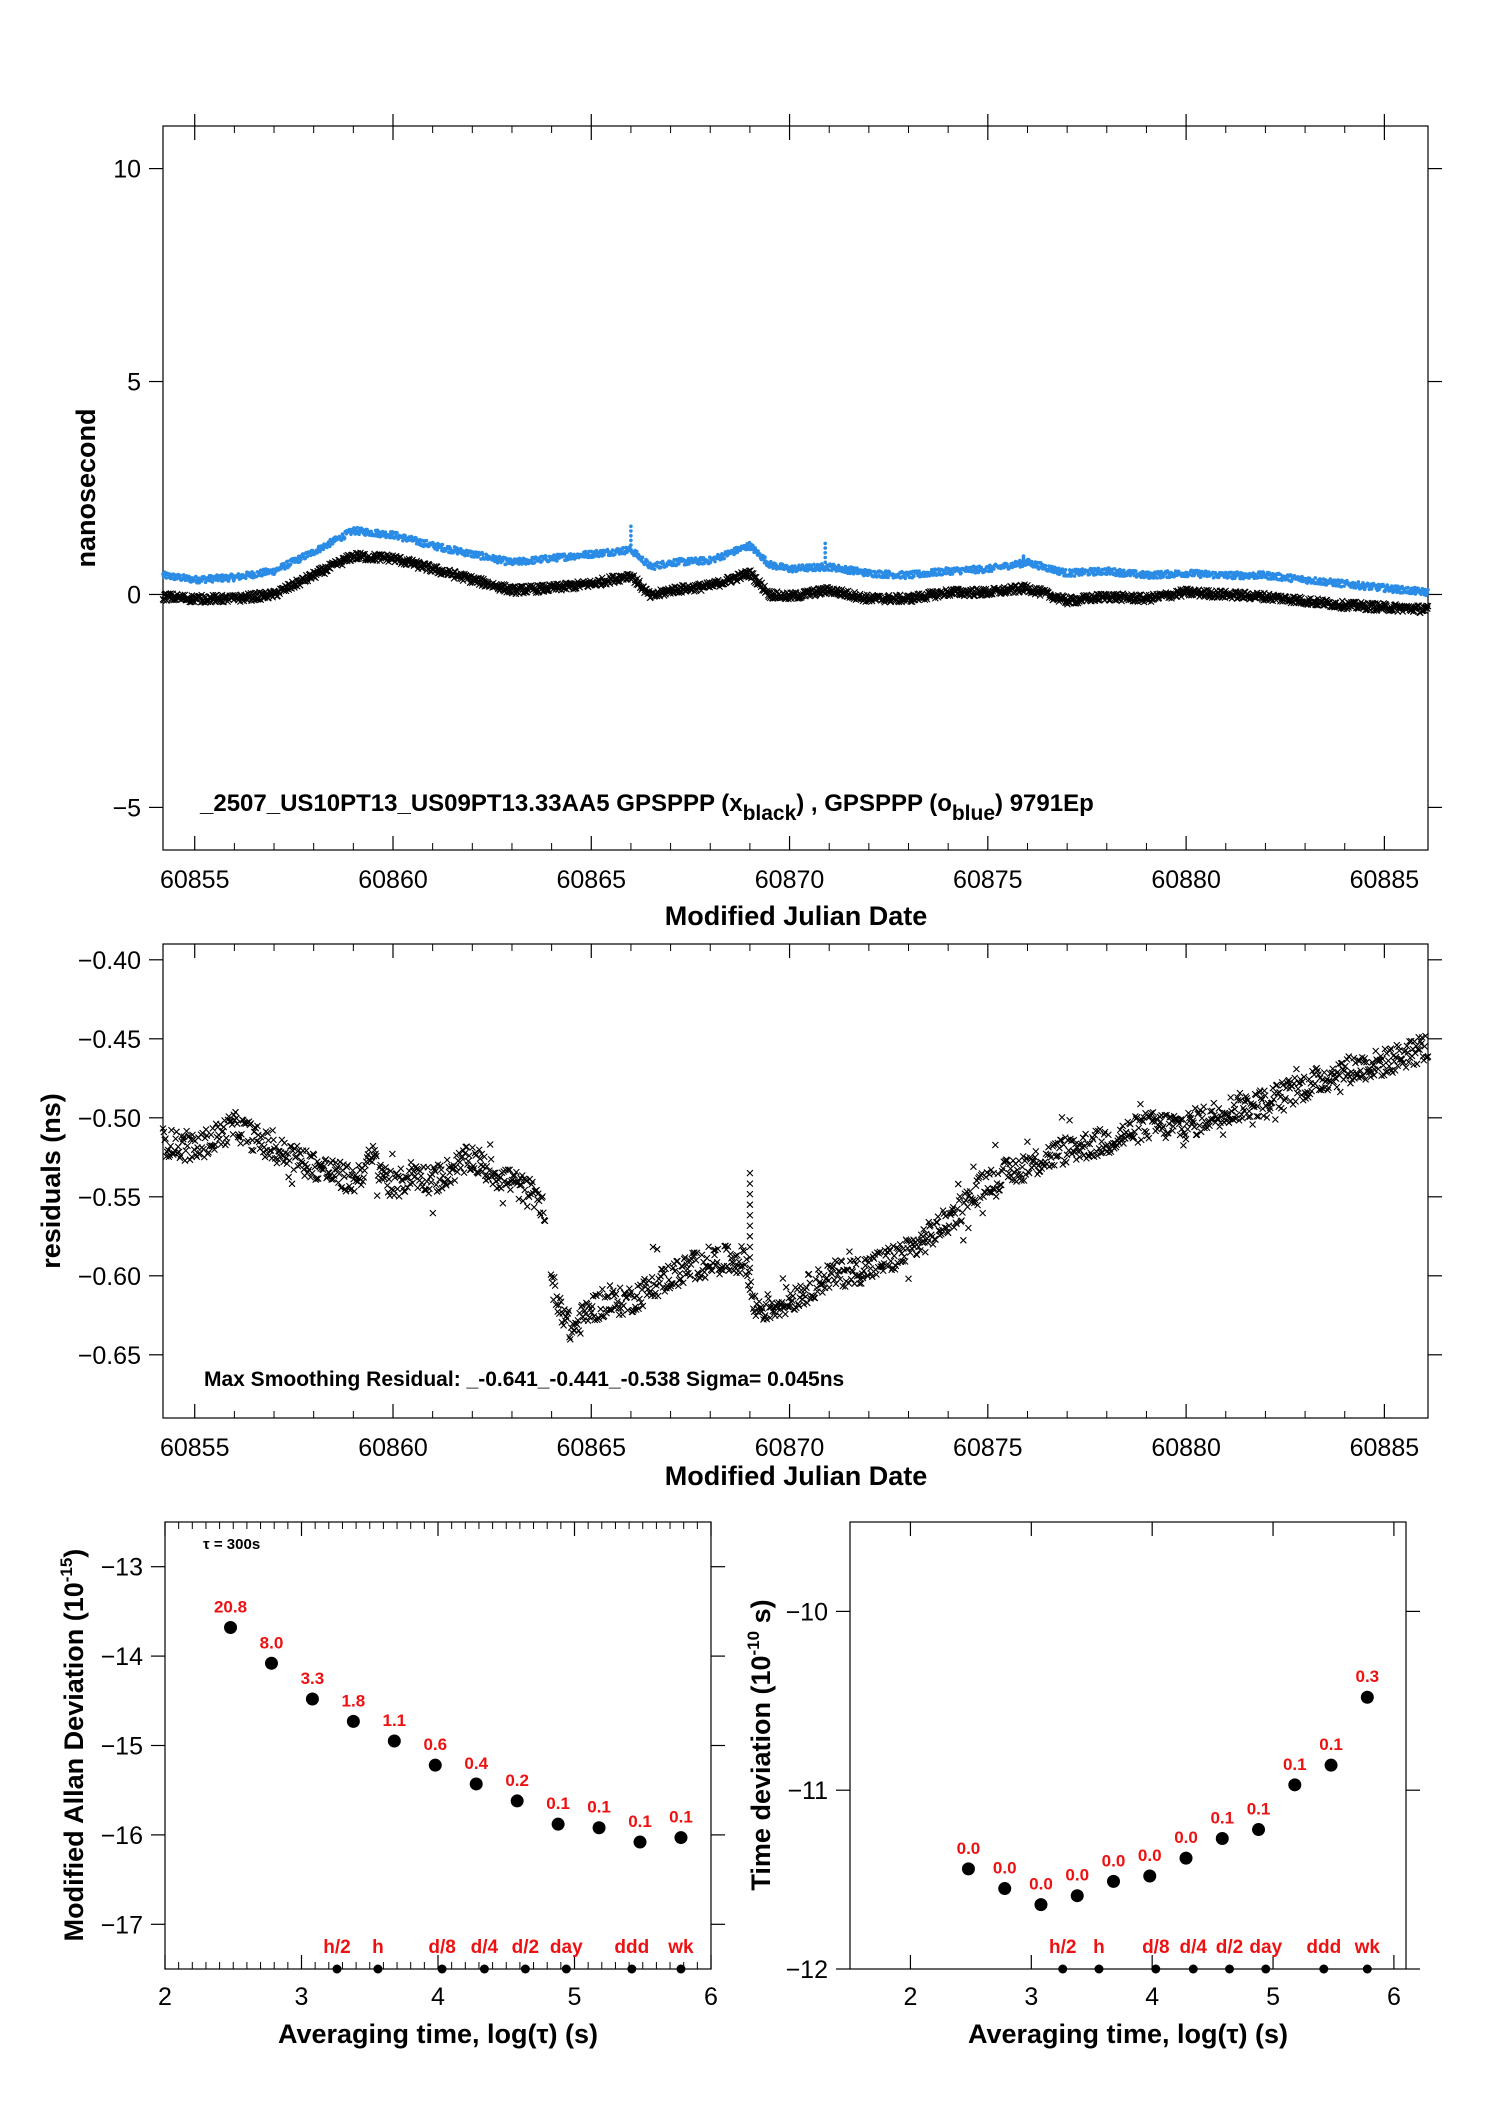  Describe the element at coordinates (1186, 880) in the screenshot. I see `x-tick-label: 60880` at that location.